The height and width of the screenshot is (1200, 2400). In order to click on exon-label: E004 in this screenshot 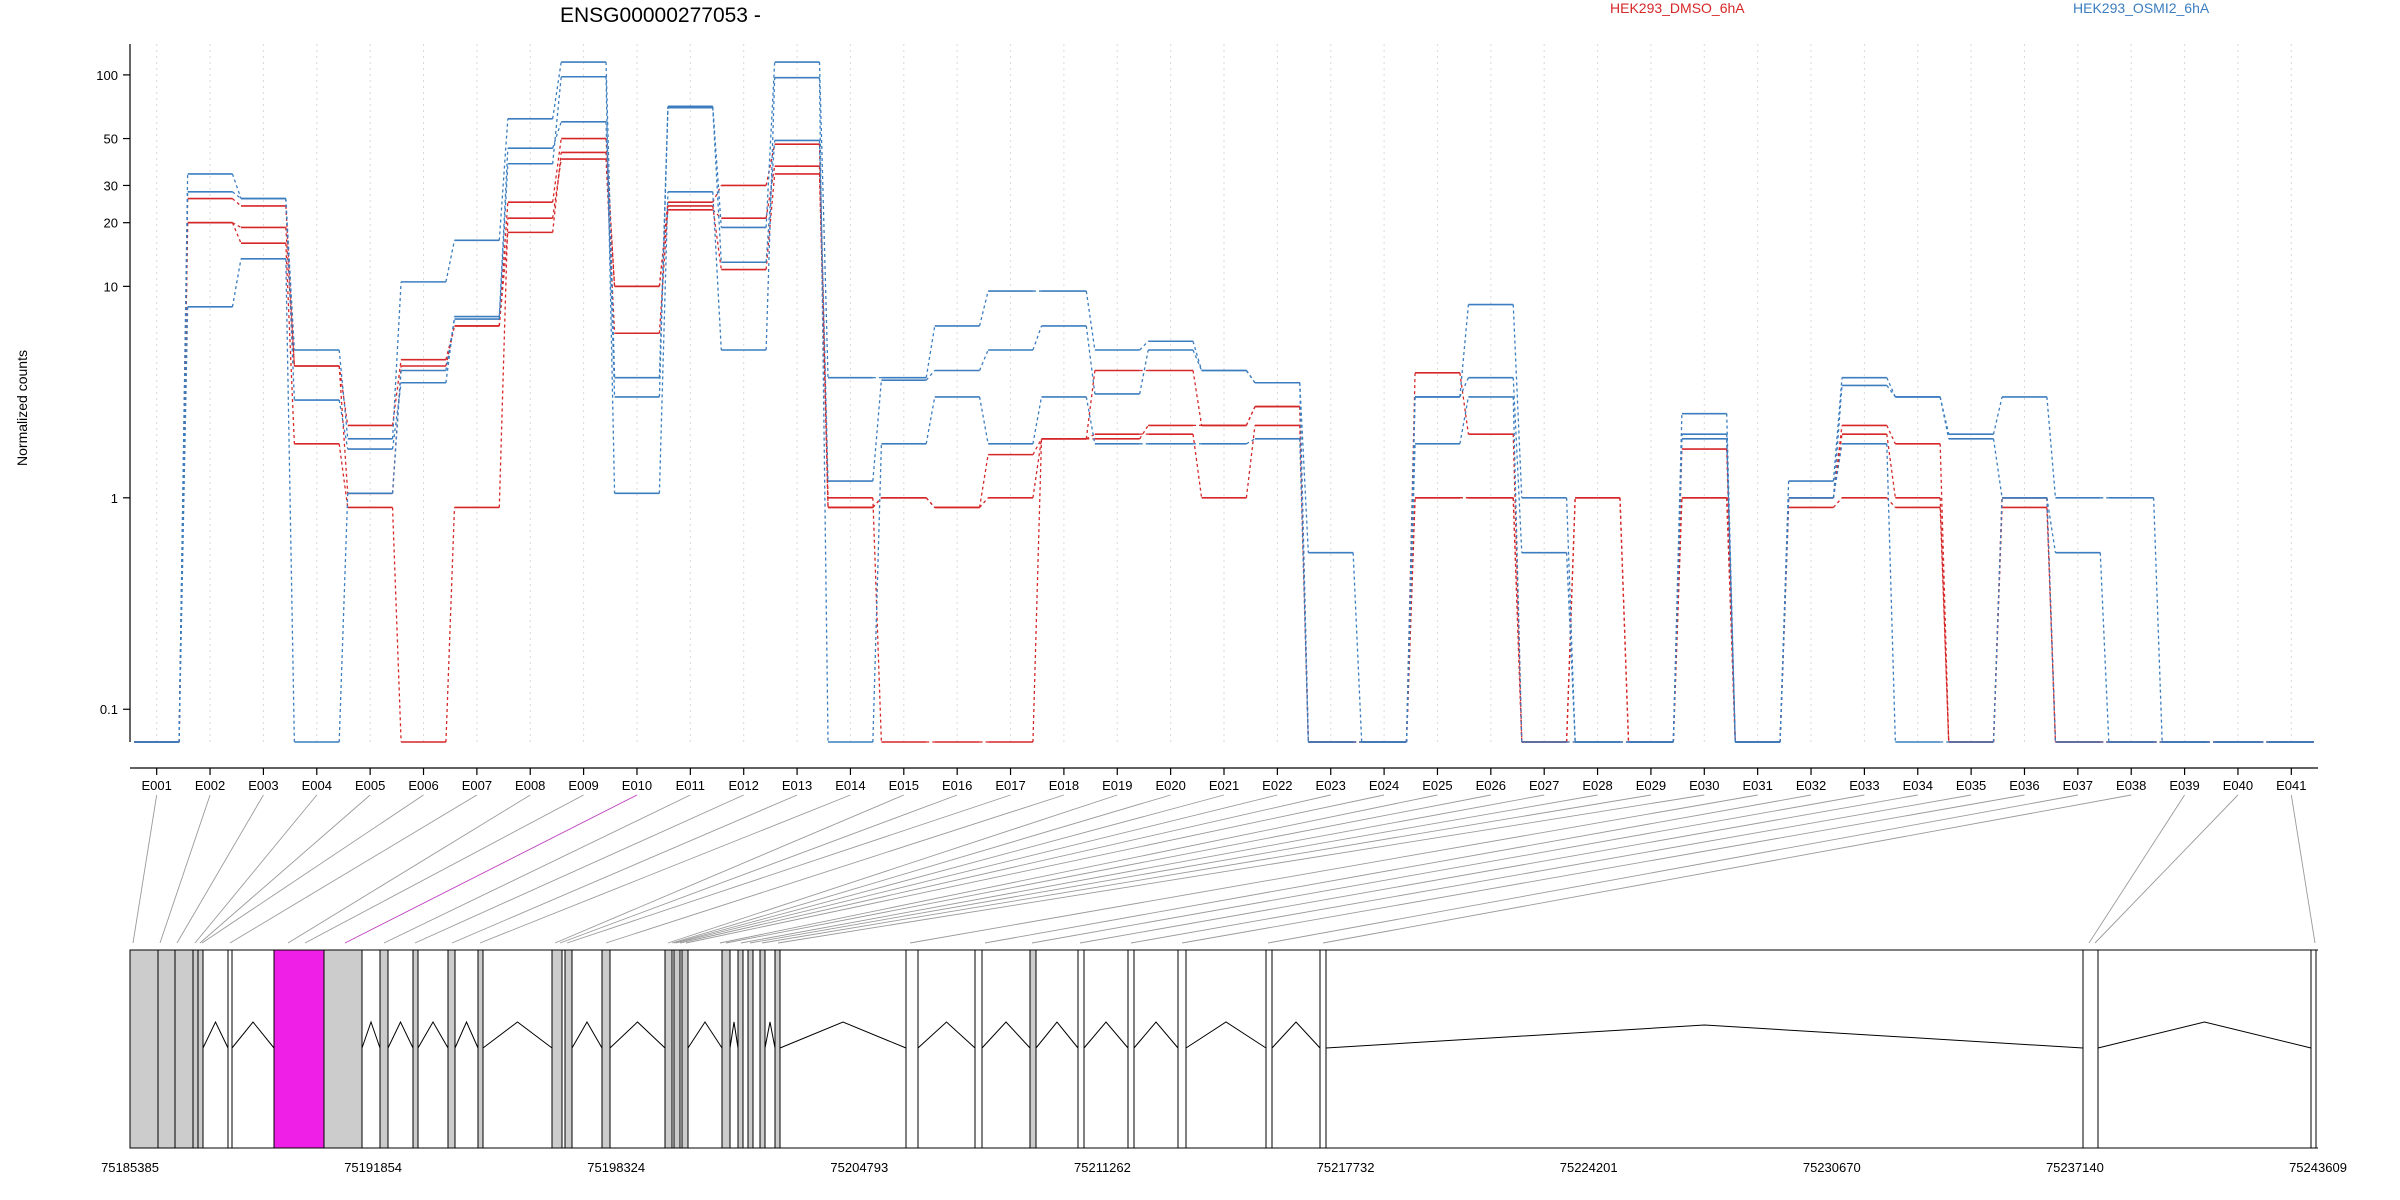, I will do `click(317, 785)`.